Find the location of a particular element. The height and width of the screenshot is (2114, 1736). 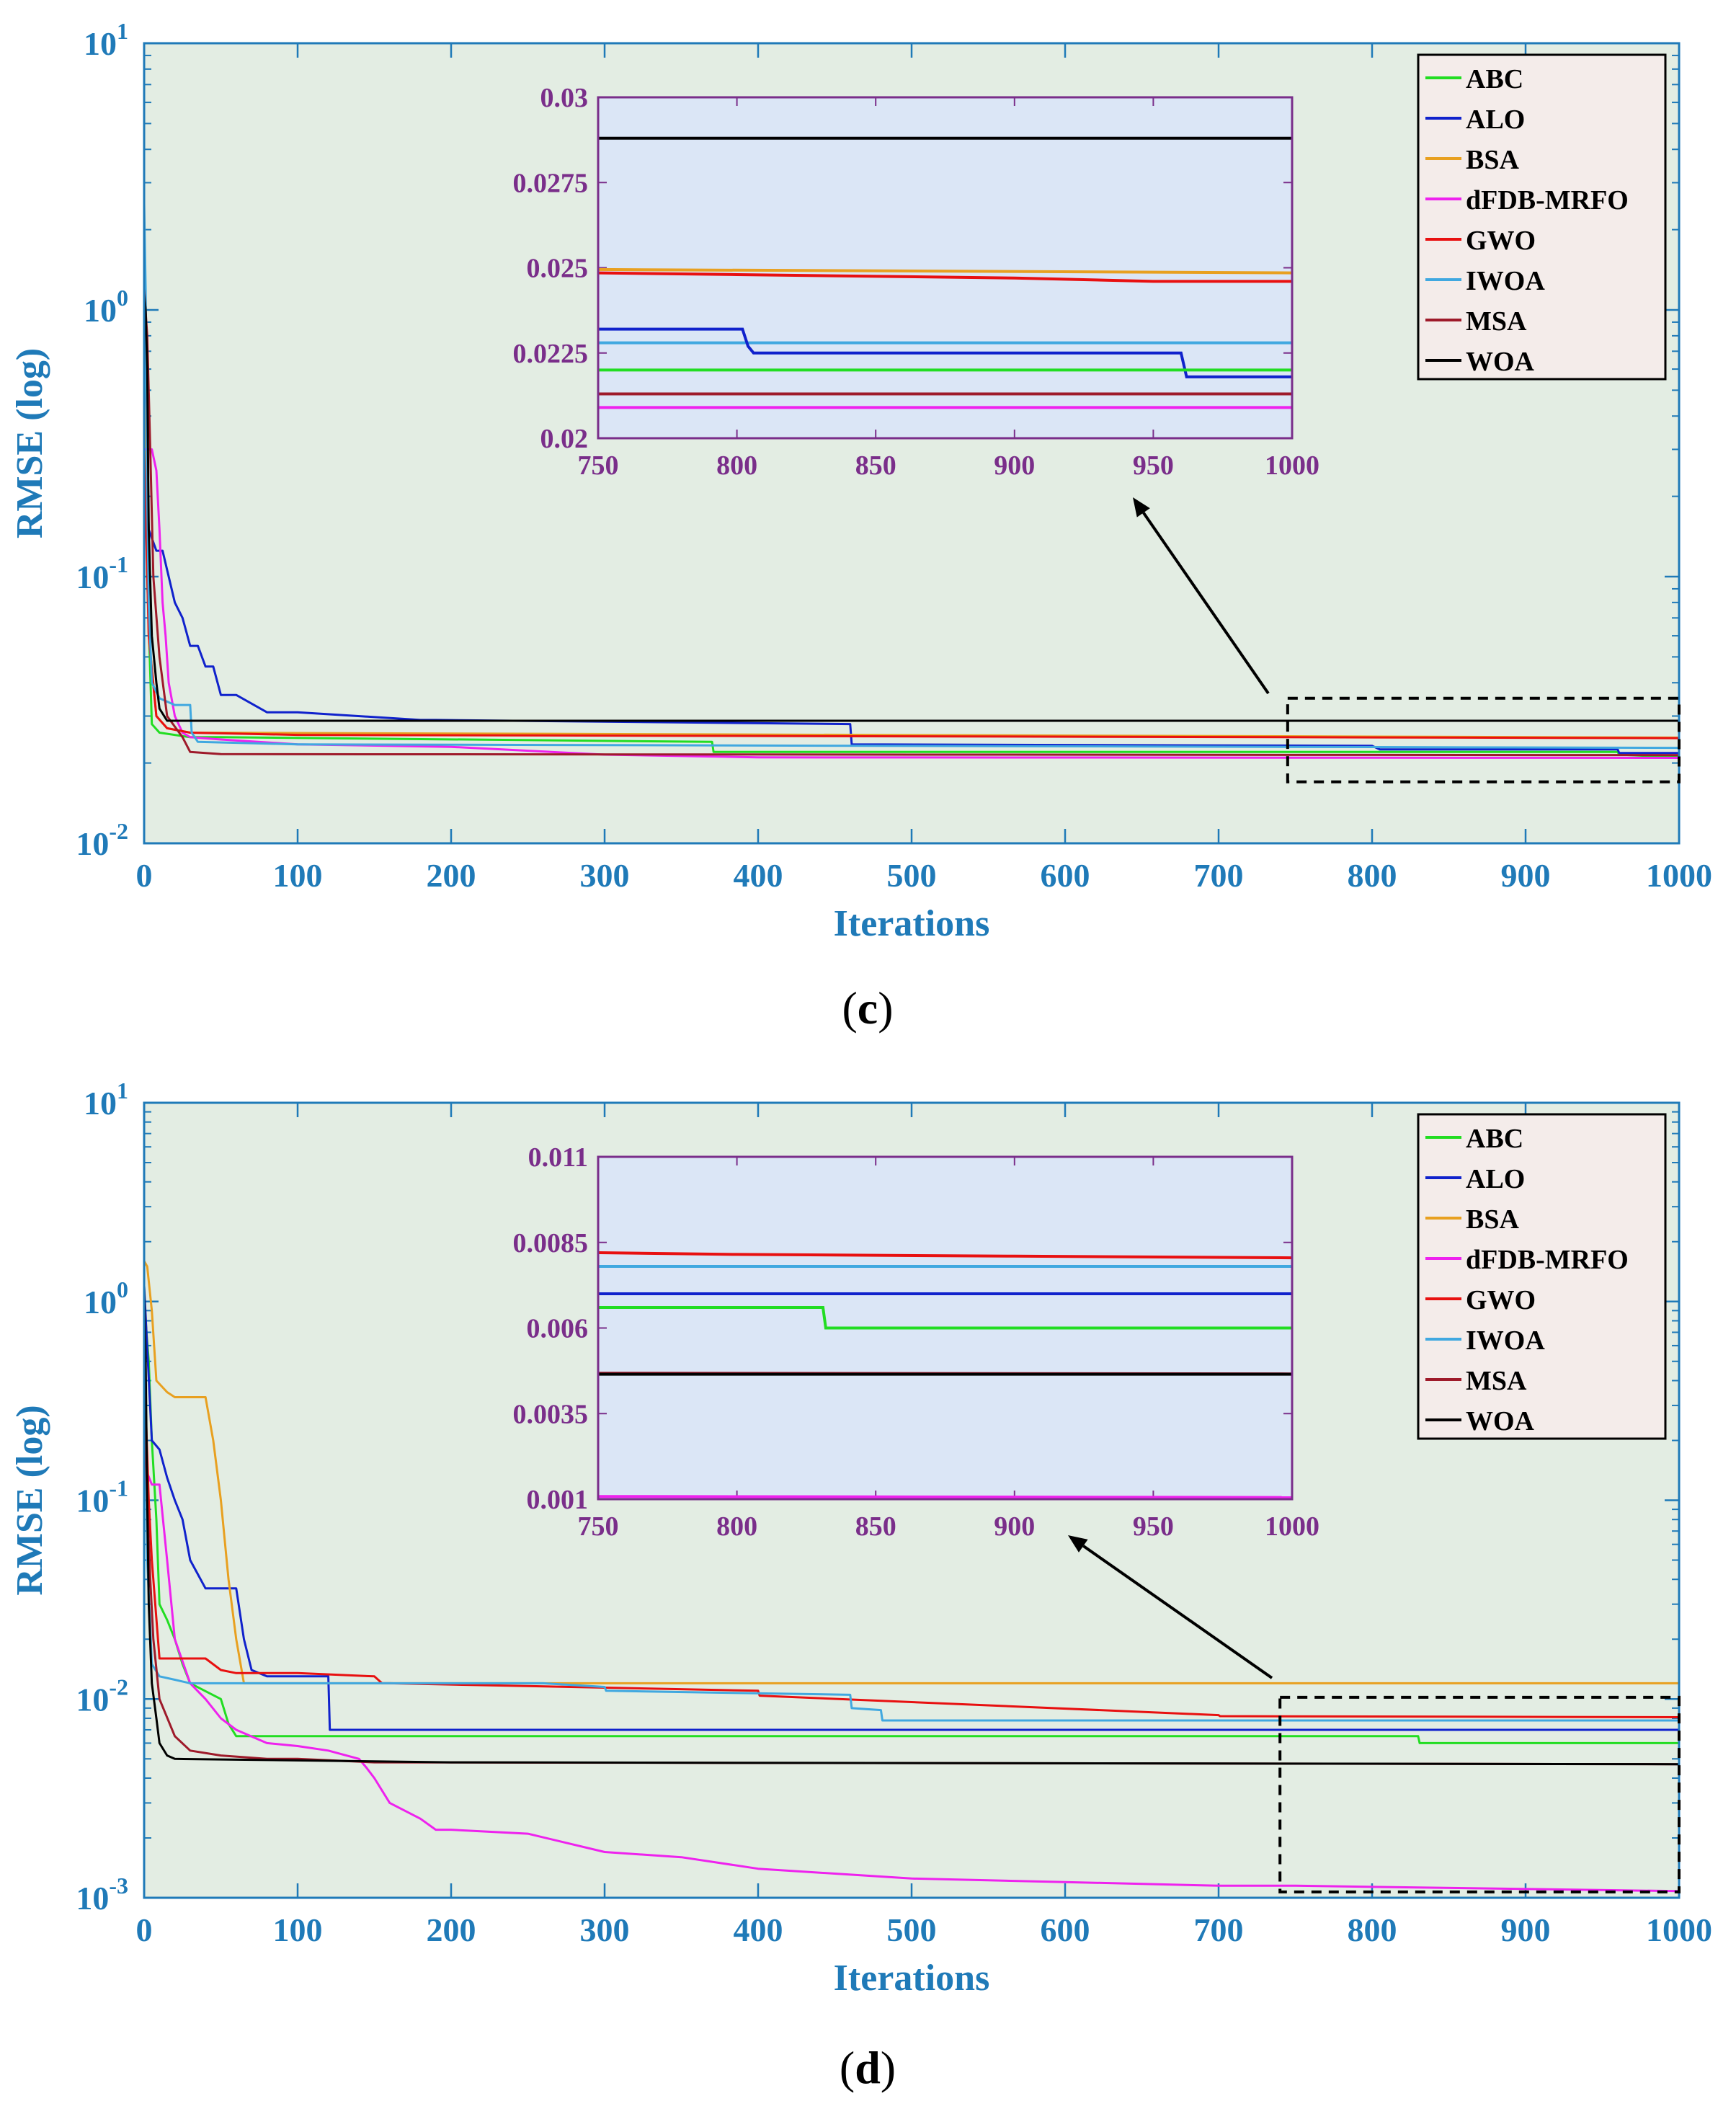

inset-x-tick-label: 900 is located at coordinates (1015, 465).